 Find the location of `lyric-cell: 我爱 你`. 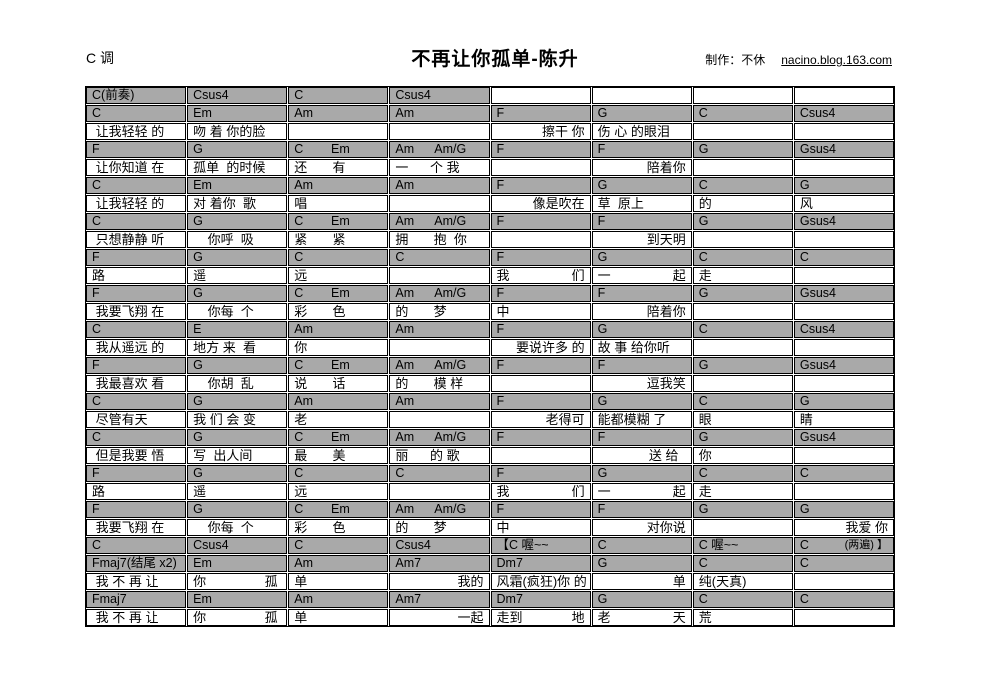

lyric-cell: 我爱 你 is located at coordinates (843, 527).